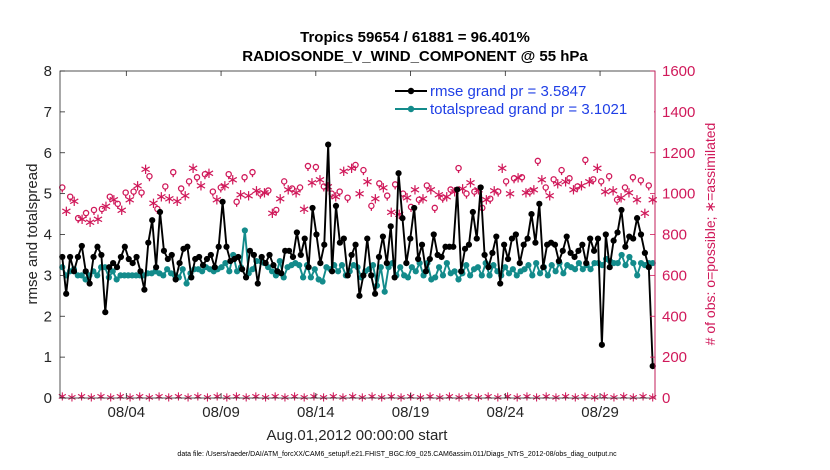 The image size is (830, 470). Describe the element at coordinates (48, 71) in the screenshot. I see `y-tick-label: 8` at that location.